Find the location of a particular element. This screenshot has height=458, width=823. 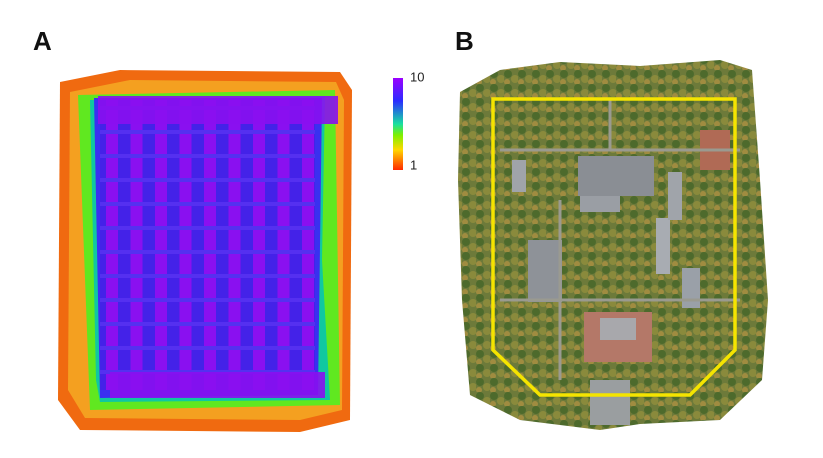

colorbar-max: 10 is located at coordinates (417, 76).